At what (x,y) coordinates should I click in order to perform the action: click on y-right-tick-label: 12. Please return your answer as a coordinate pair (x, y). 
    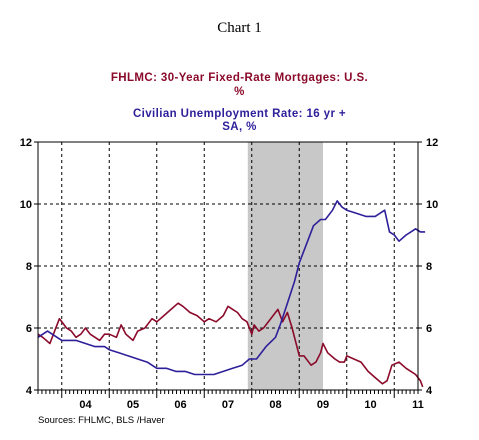
    Looking at the image, I should click on (432, 143).